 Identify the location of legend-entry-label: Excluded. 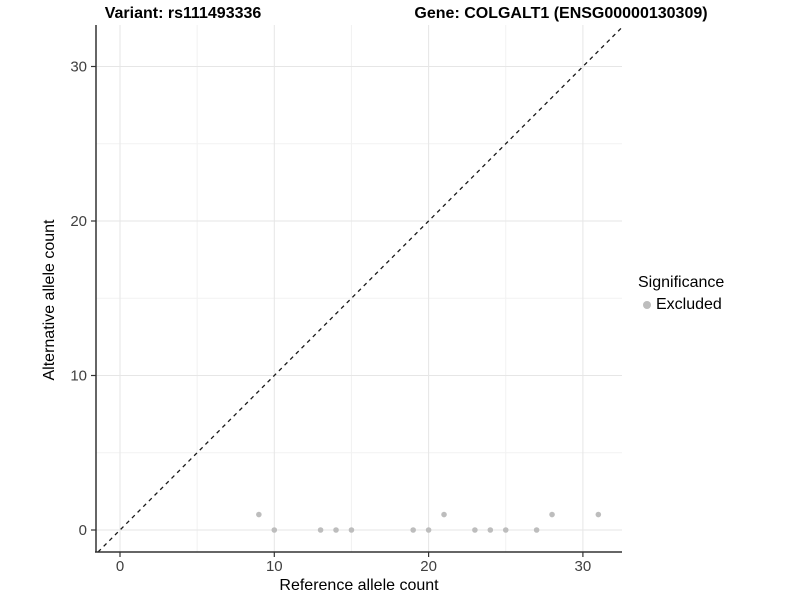
(689, 304).